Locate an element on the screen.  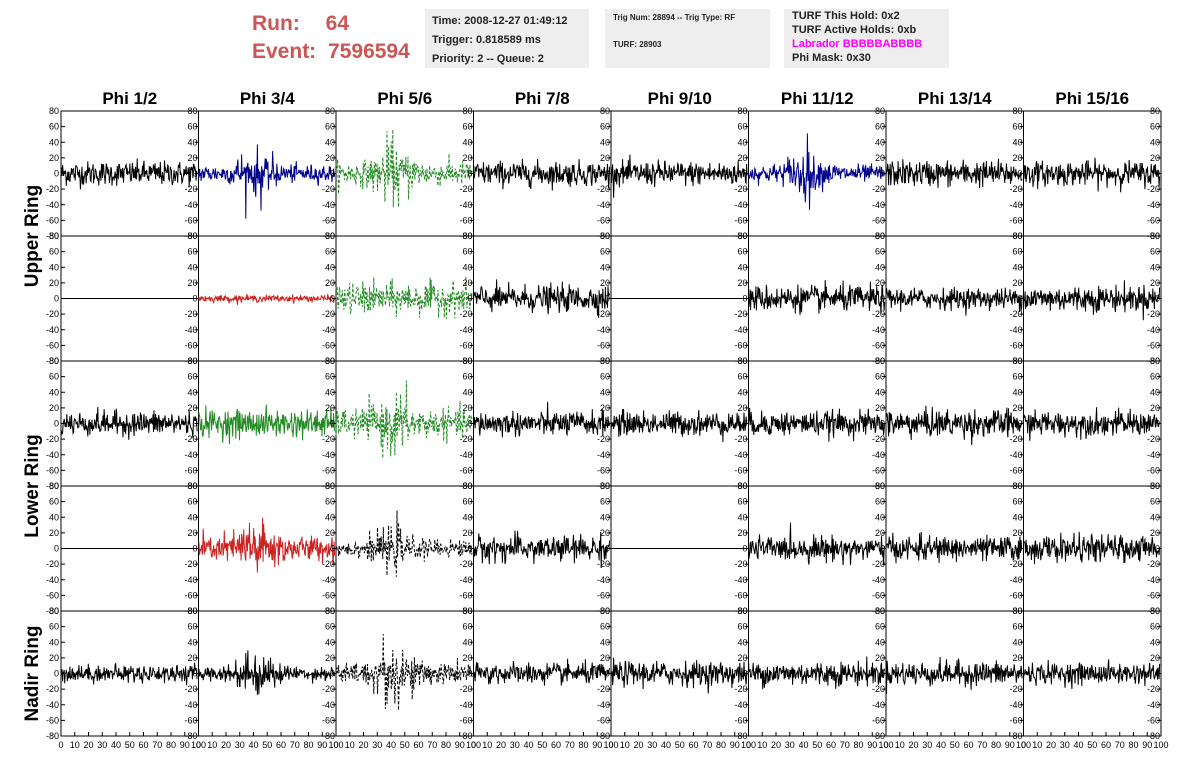
time-text: Time: 2008-12-27 01:49:12 is located at coordinates (500, 21).